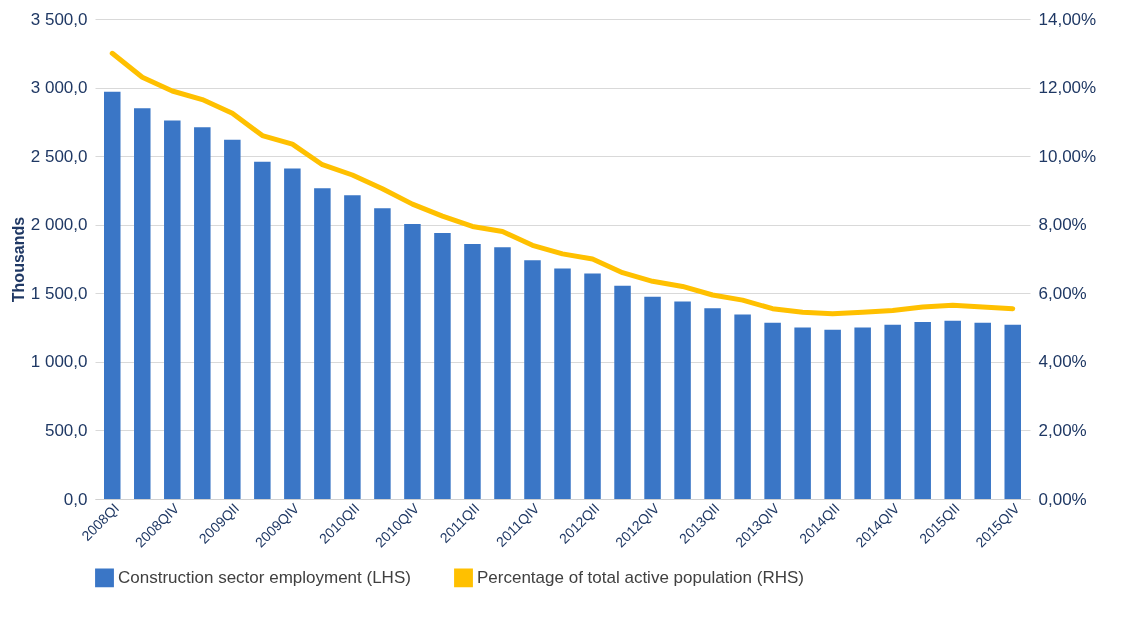 The image size is (1126, 619). What do you see at coordinates (264, 577) in the screenshot?
I see `legend-label: Construction sector employment (LHS)` at bounding box center [264, 577].